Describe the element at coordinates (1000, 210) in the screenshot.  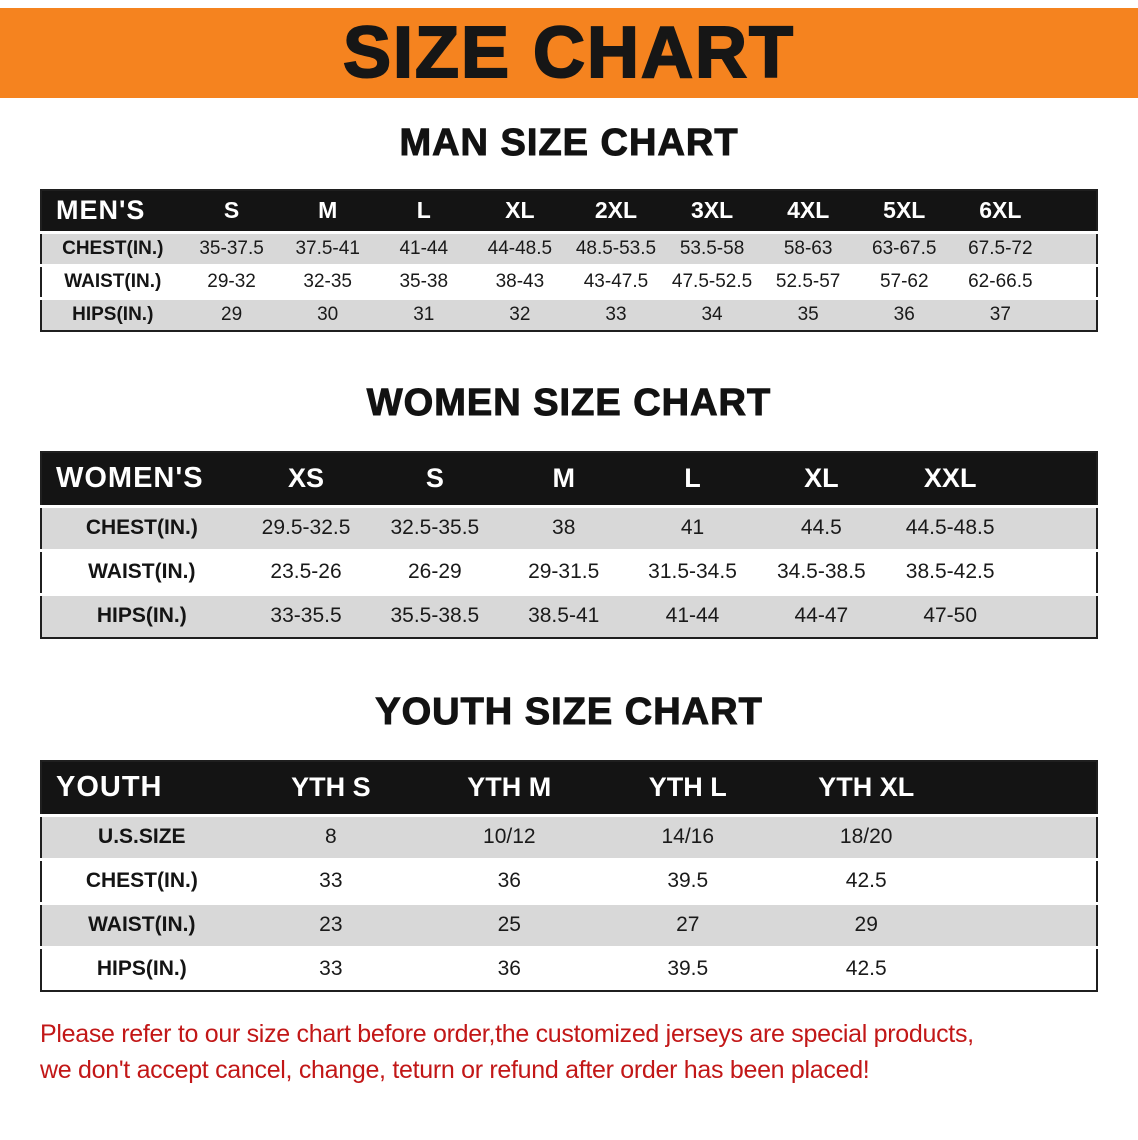
I see `column-header-cell: 6XL` at that location.